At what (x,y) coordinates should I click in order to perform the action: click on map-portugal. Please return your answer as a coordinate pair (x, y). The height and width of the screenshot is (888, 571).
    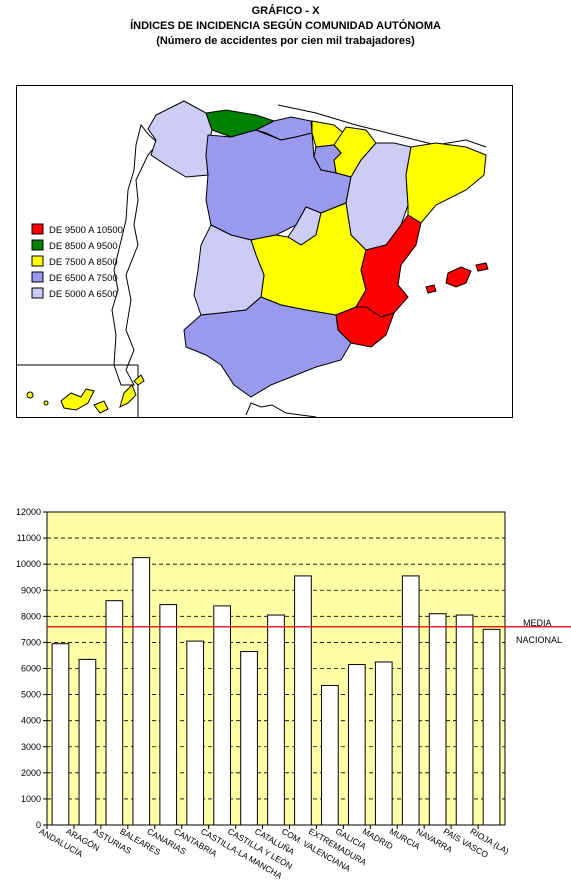
    Looking at the image, I should click on (135, 254).